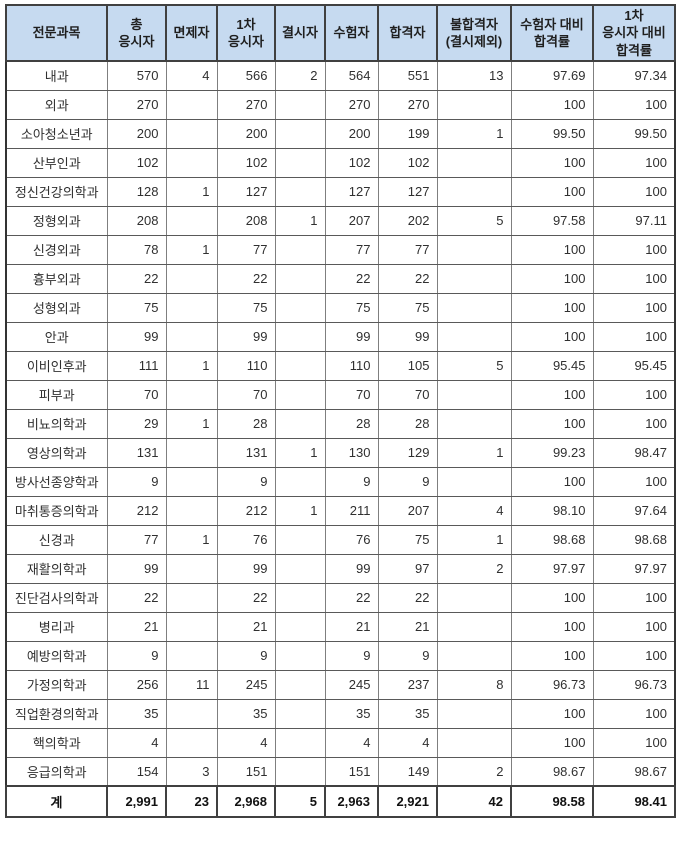 This screenshot has height=861, width=680. I want to click on table-row: 핵의학과 4 4 4 4 100 100, so click(340, 742).